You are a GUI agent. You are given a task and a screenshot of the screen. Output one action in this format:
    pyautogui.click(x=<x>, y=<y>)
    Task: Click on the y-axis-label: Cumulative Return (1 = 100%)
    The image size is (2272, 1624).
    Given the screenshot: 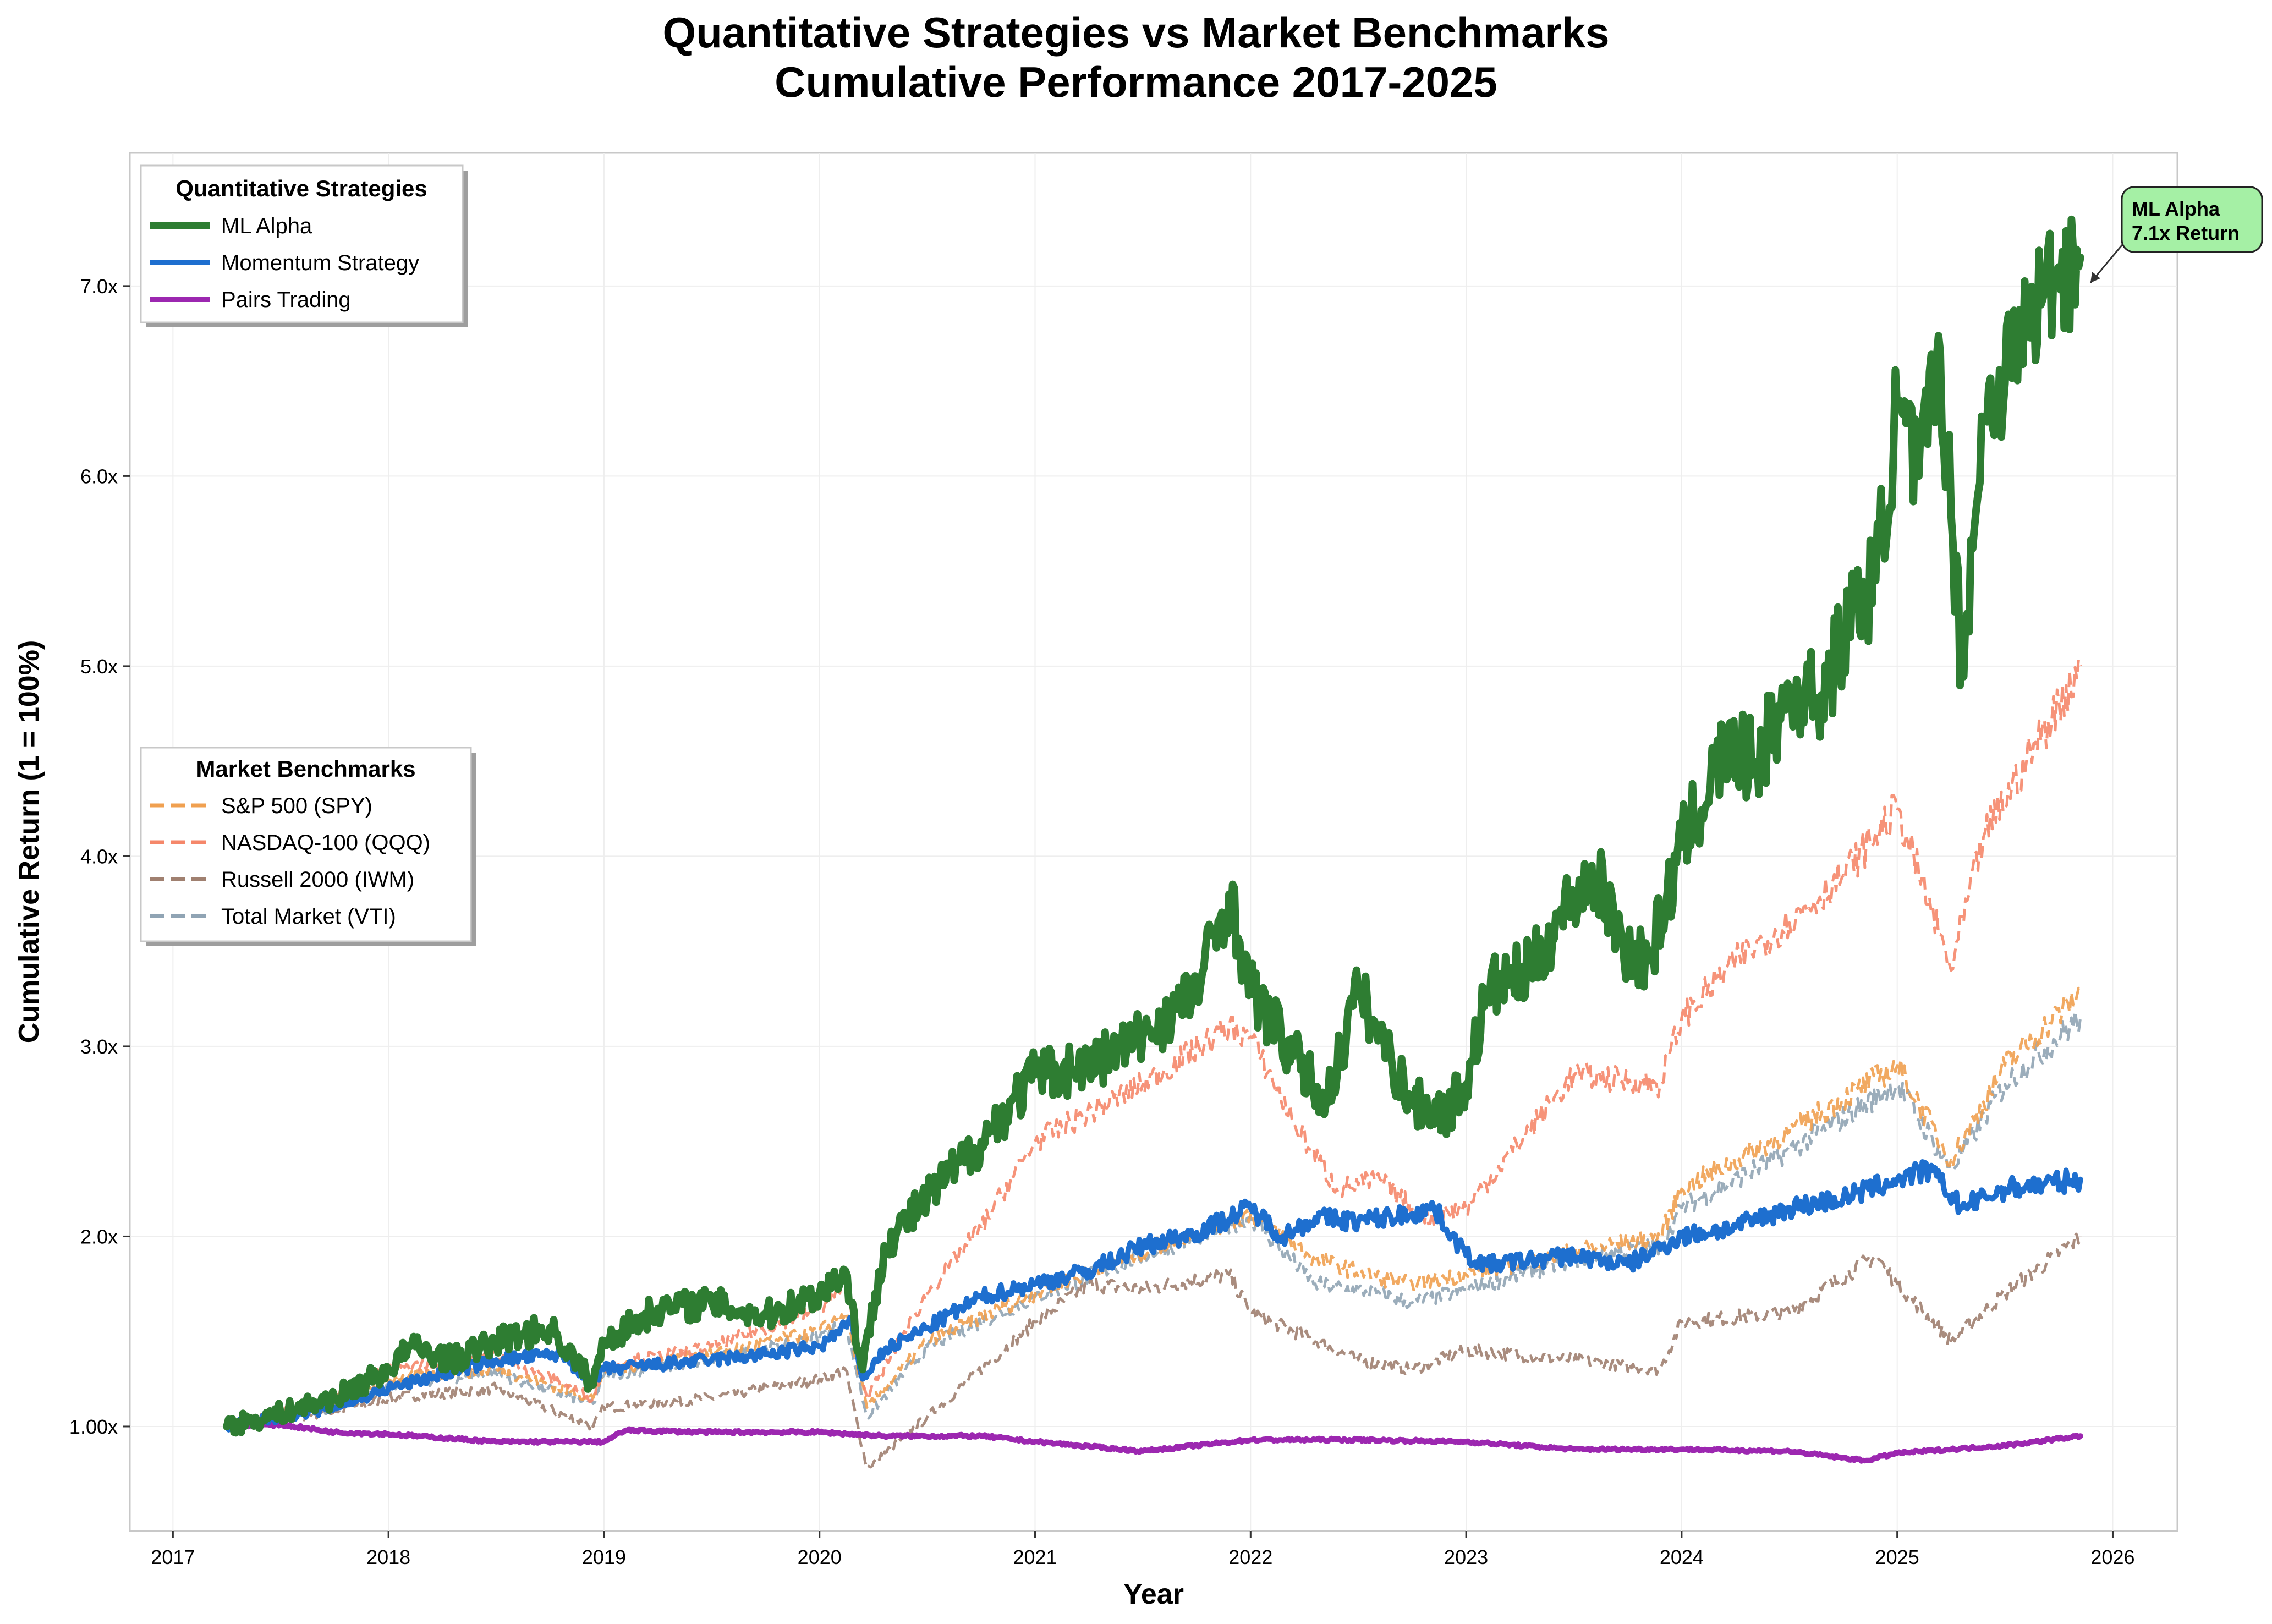 What is the action you would take?
    pyautogui.click(x=29, y=842)
    